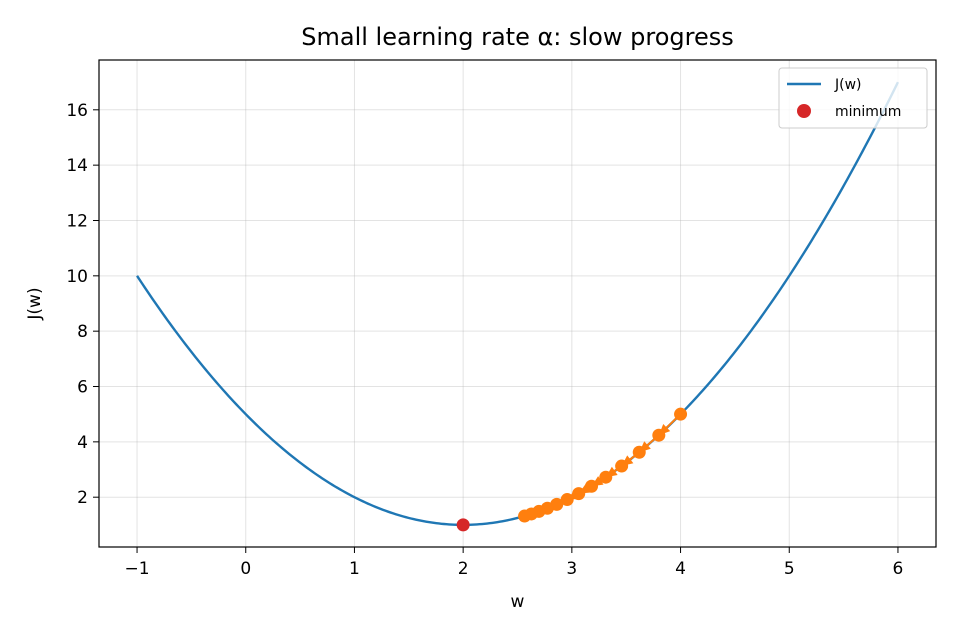 Image resolution: width=960 pixels, height=640 pixels. What do you see at coordinates (853, 98) in the screenshot?
I see `legend: J(w) minimum` at bounding box center [853, 98].